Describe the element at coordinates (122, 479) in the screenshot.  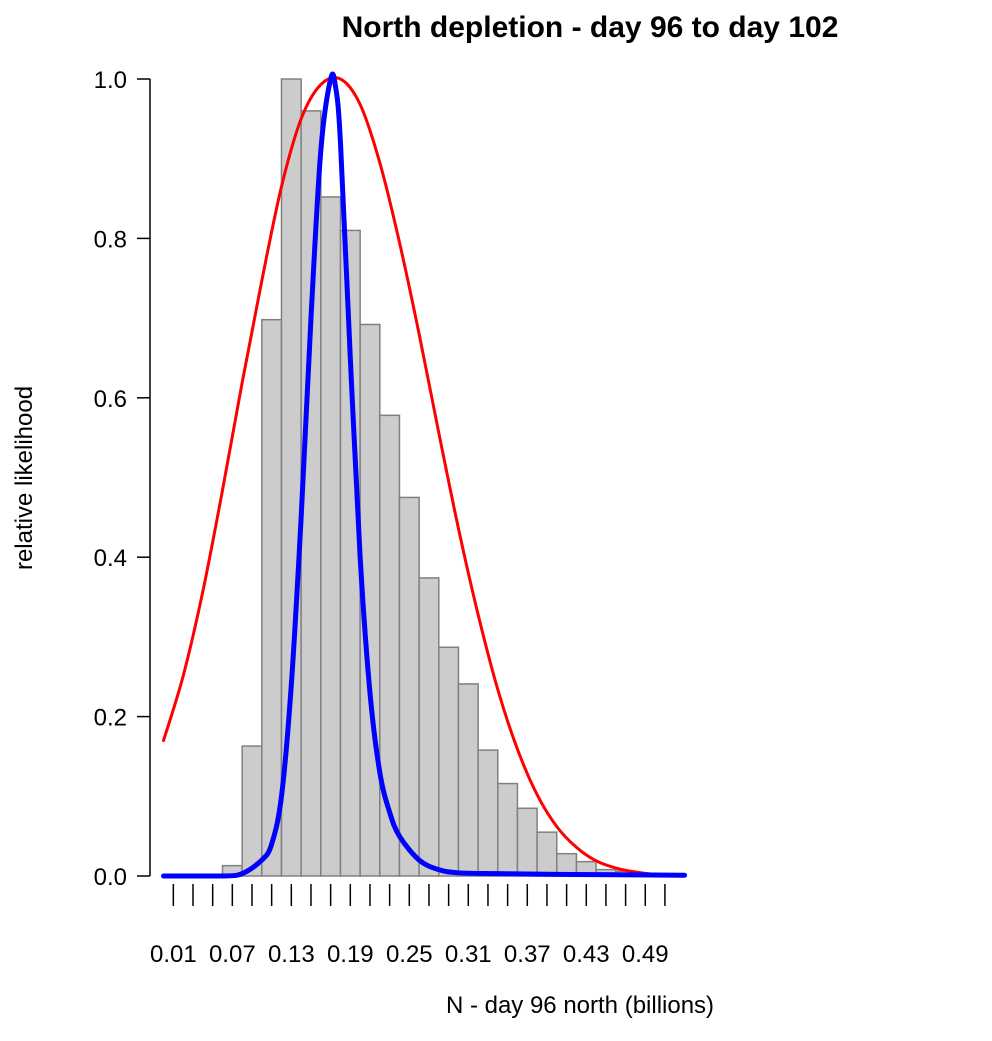
I see `y-axis: 0.0 0.2 0.4 0.6 0.8 1.0` at that location.